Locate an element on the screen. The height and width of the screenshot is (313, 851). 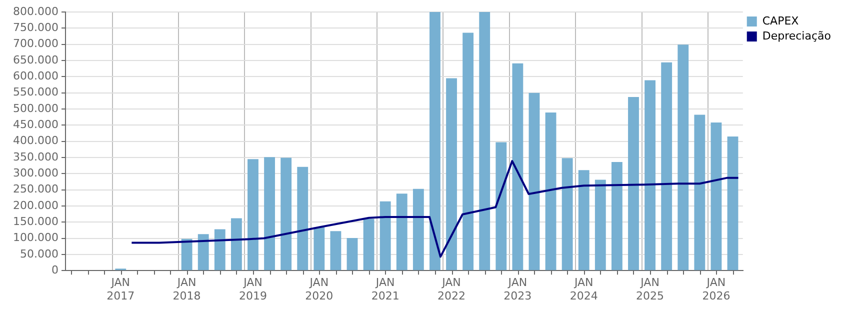
y-tick-label: 50.000 is located at coordinates (39, 253).